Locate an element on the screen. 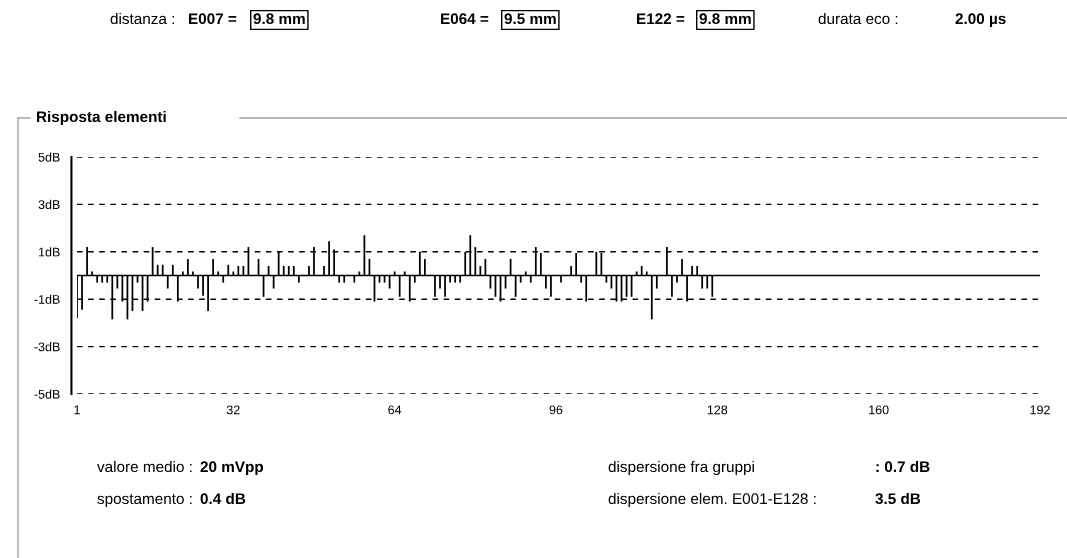 This screenshot has width=1067, height=558. text: dispersione elem. E001-E128 : is located at coordinates (712, 500).